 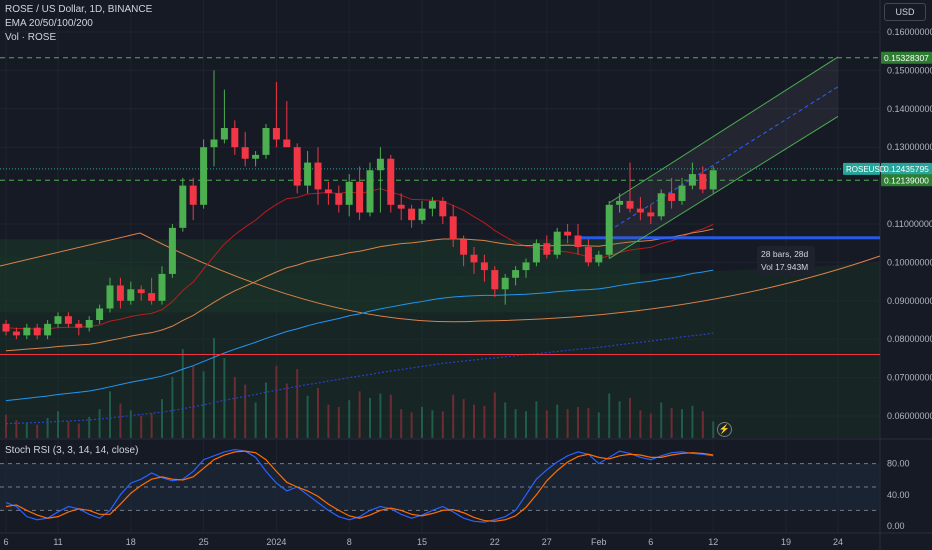 What do you see at coordinates (909, 262) in the screenshot?
I see `price-tick-label: 0.10000000` at bounding box center [909, 262].